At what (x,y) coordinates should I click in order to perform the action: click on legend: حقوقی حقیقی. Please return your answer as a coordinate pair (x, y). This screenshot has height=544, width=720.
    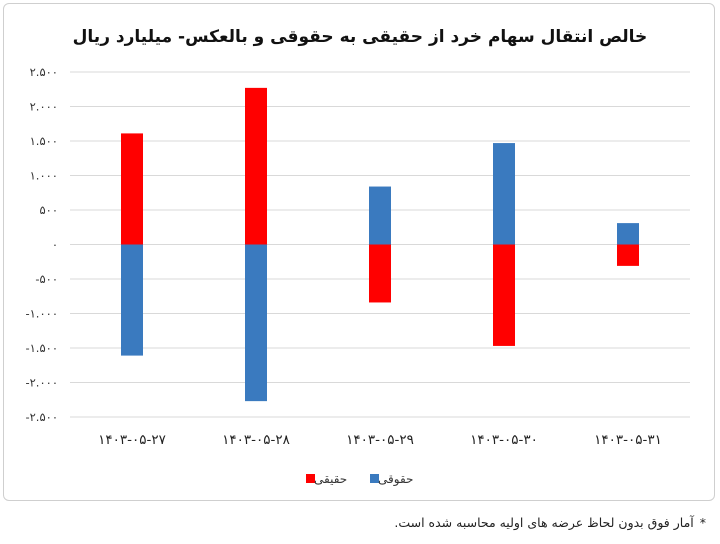
    Looking at the image, I should click on (359, 479).